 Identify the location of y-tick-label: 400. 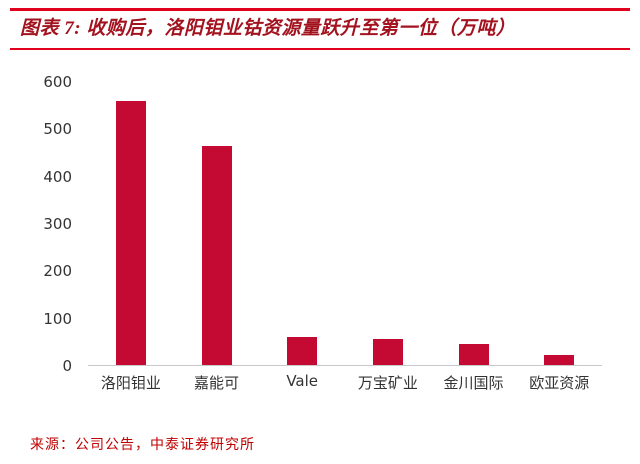
(57, 176).